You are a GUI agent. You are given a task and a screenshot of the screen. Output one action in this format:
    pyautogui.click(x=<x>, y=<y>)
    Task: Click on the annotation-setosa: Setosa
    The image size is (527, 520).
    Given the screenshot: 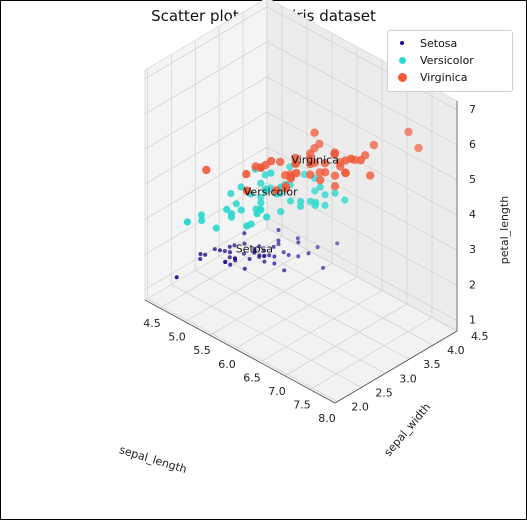 What is the action you would take?
    pyautogui.click(x=254, y=249)
    